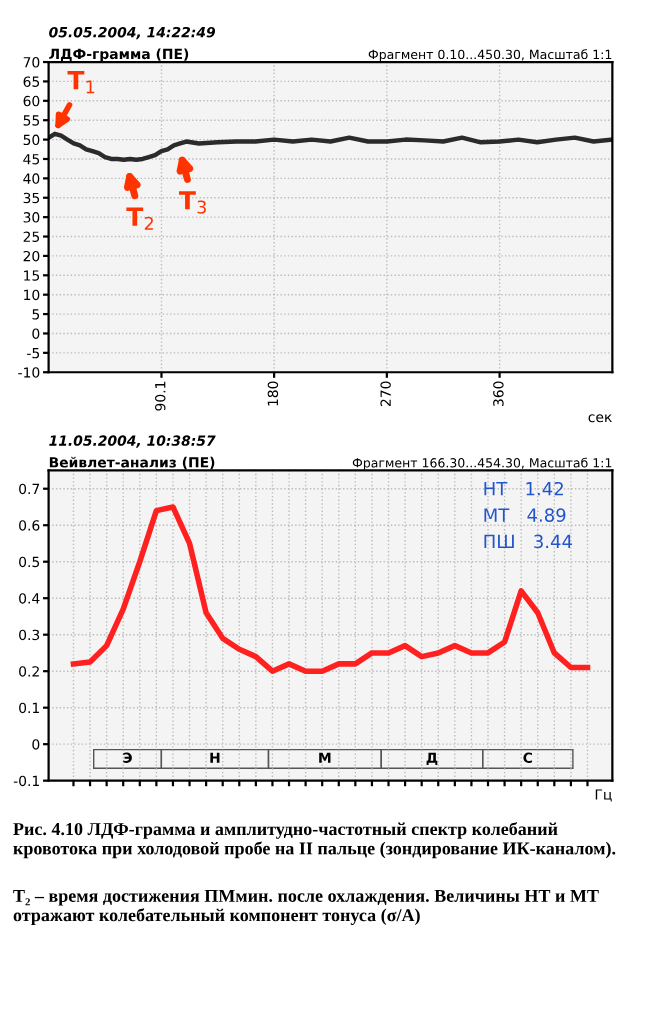 This screenshot has width=648, height=1034. I want to click on annotation: T$_{3}$, so click(192, 202).